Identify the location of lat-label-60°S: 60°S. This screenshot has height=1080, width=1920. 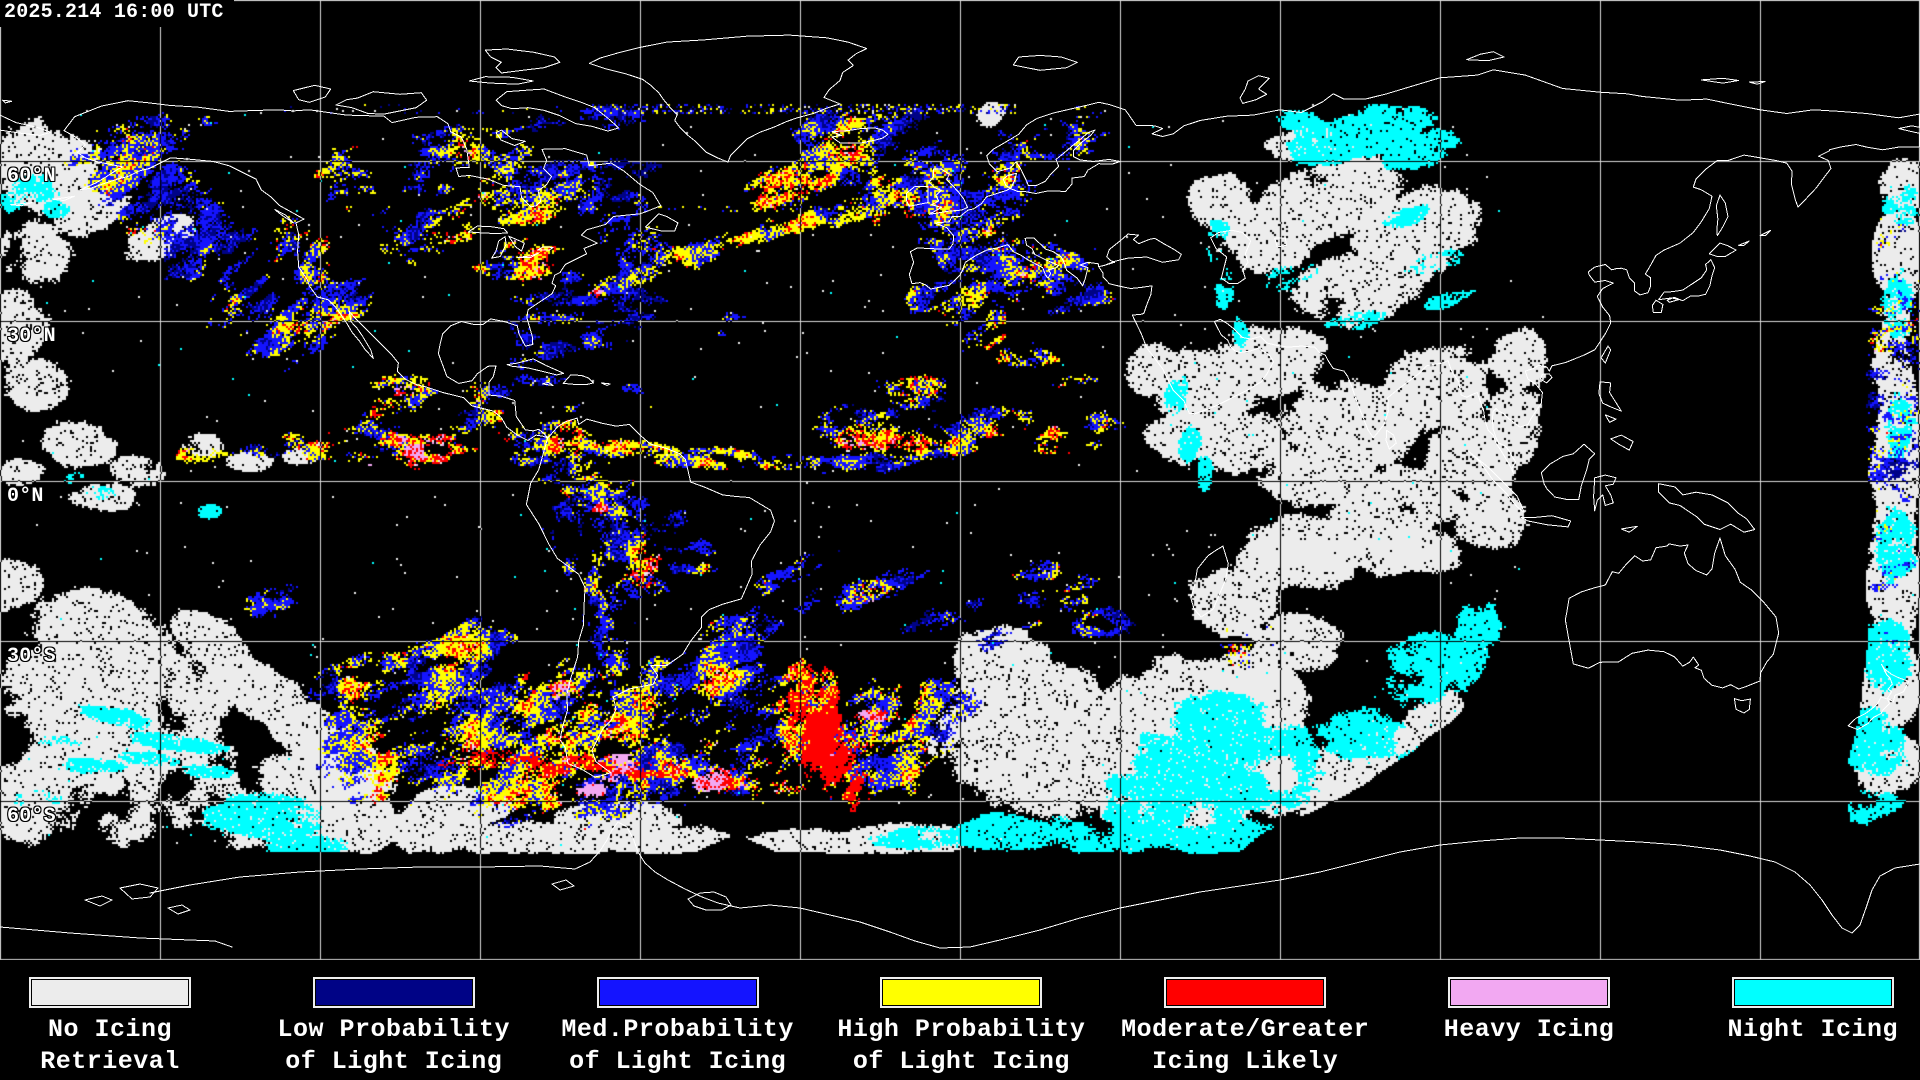
(31, 816).